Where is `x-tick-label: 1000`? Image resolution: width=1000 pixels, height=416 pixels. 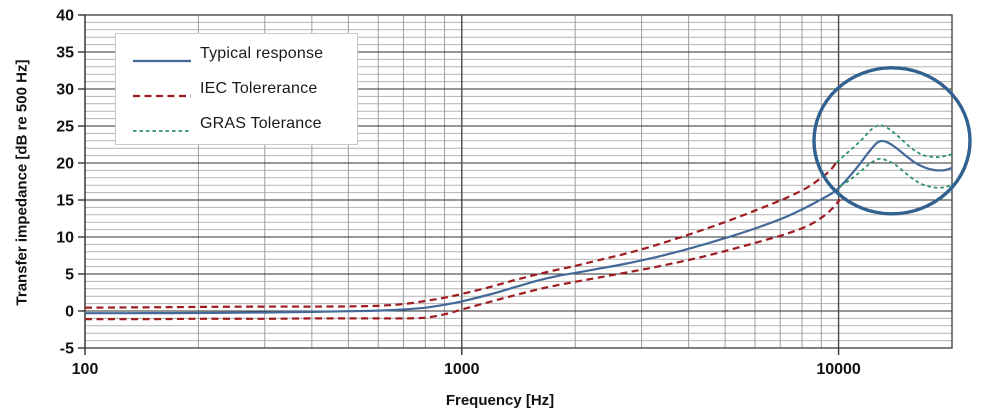 x-tick-label: 1000 is located at coordinates (462, 369).